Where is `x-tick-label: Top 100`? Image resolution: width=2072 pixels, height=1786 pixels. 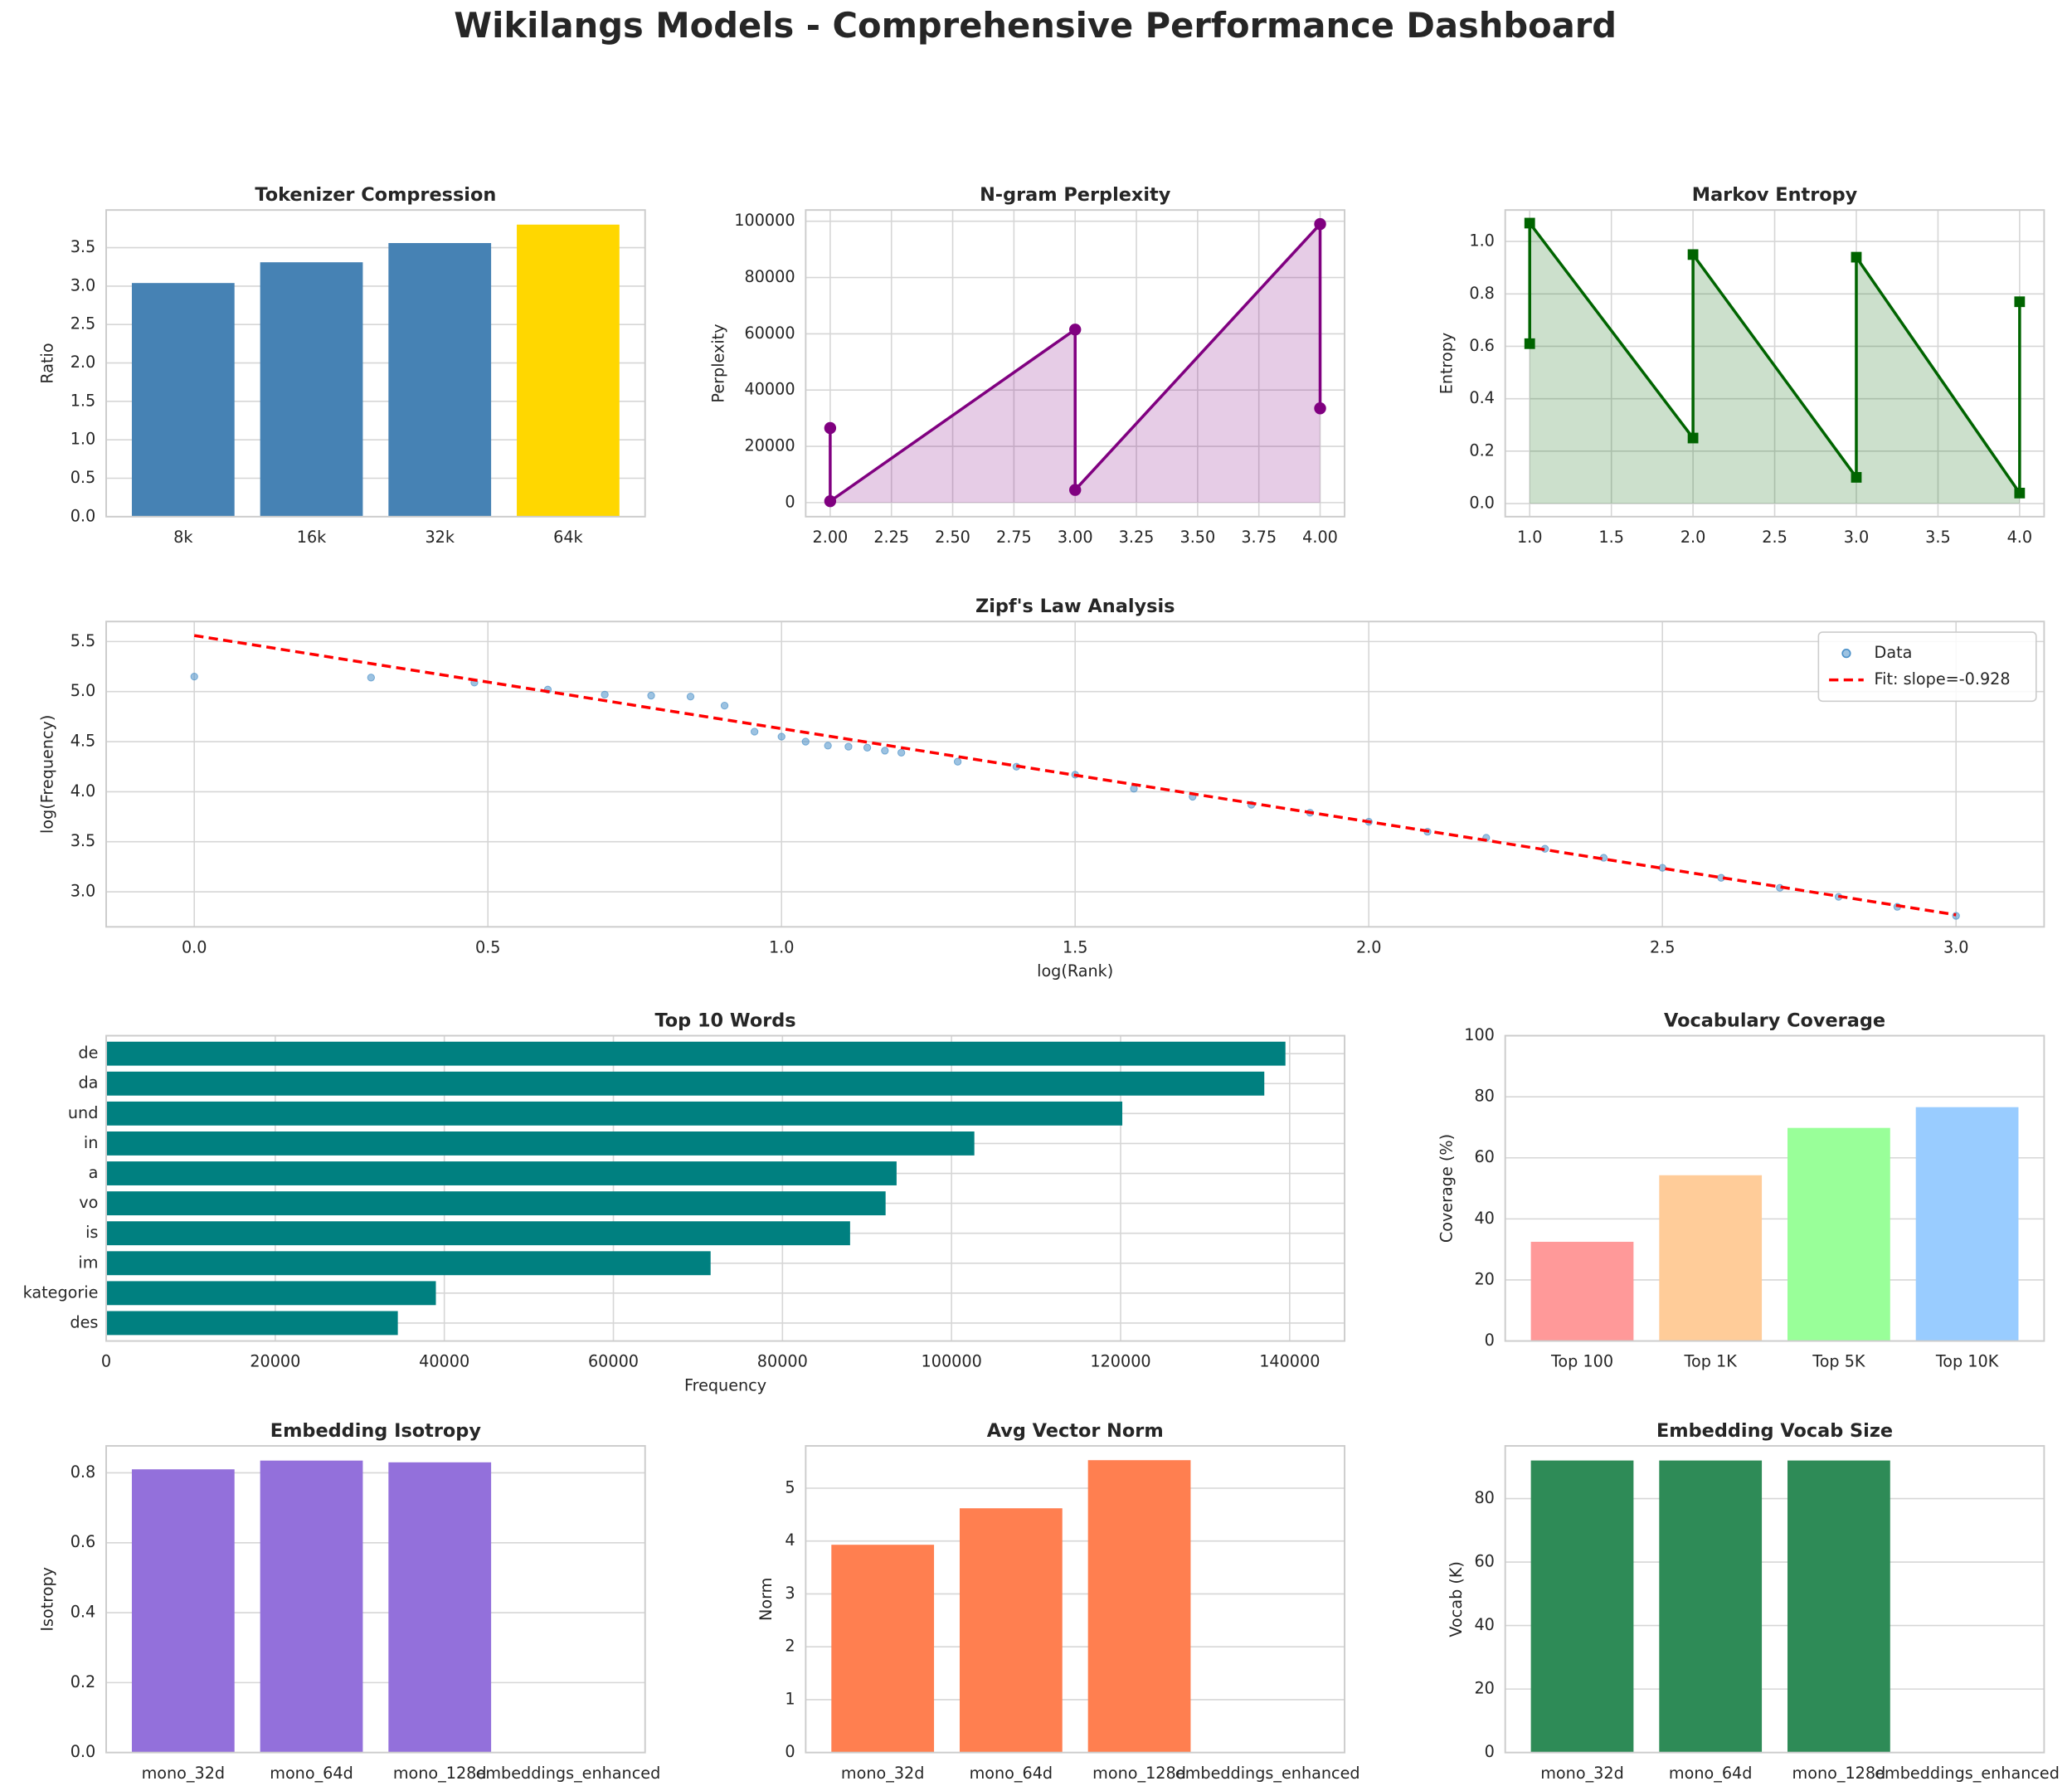
x-tick-label: Top 100 is located at coordinates (1581, 1361).